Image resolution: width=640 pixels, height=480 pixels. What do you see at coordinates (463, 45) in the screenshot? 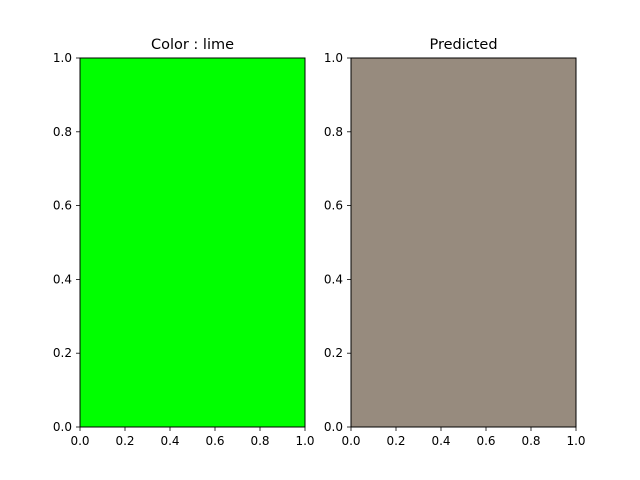
I see `chart-title: Predicted` at bounding box center [463, 45].